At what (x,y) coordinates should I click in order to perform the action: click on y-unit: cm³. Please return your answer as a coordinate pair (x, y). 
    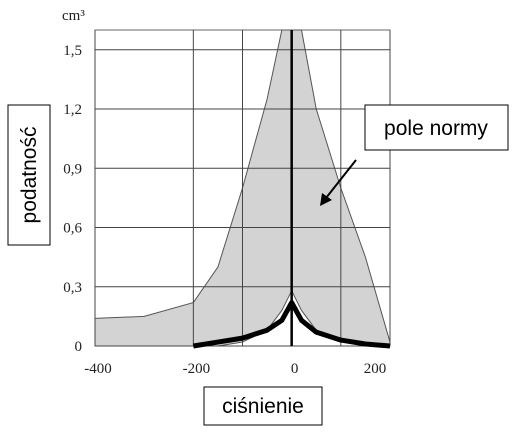
    Looking at the image, I should click on (73, 16).